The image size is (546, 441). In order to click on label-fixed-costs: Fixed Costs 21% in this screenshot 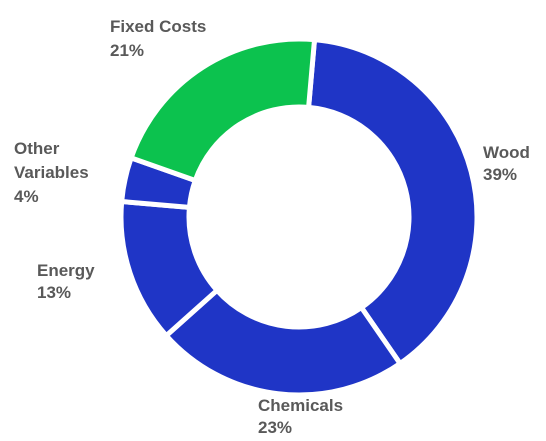, I will do `click(160, 38)`.